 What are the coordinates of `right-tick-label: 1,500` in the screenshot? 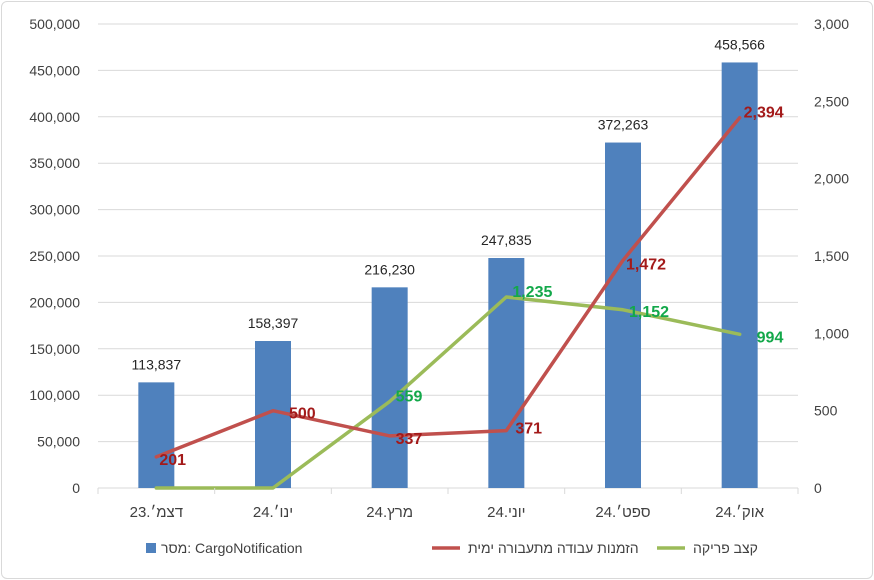 It's located at (831, 256).